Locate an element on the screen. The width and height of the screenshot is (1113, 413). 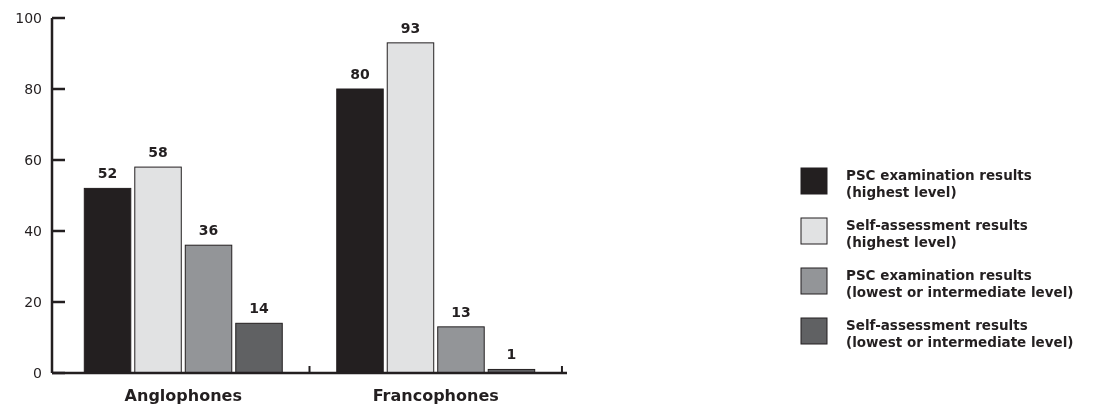
y-tick-label: 40 is located at coordinates (33, 230).